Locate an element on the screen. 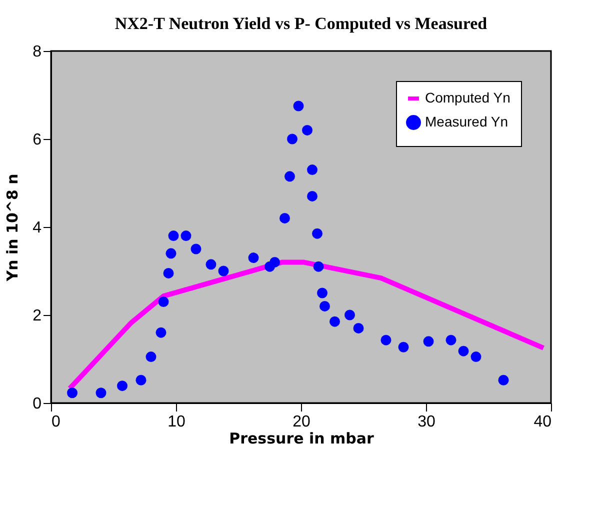  legend-label: Measured Yn is located at coordinates (466, 122).